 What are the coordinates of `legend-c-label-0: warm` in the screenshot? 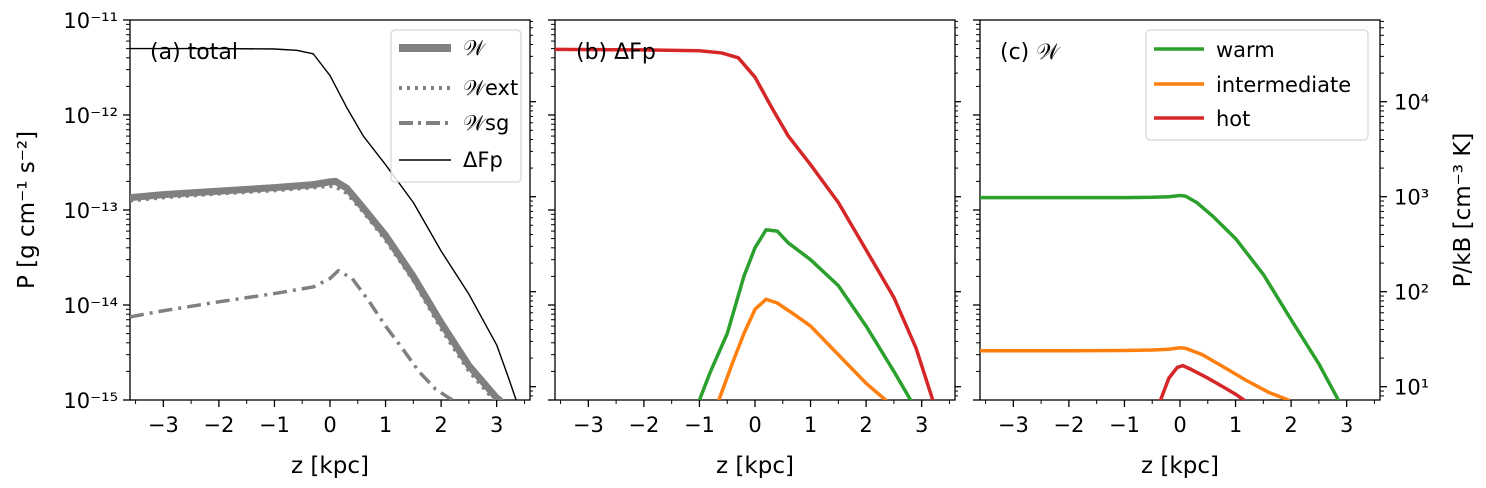 It's located at (1245, 50).